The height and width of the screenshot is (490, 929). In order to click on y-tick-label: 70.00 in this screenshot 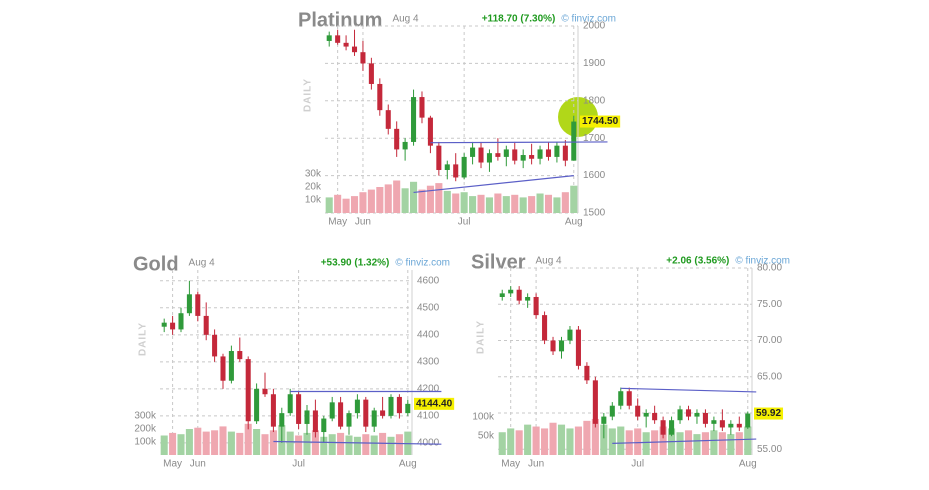, I will do `click(769, 340)`.